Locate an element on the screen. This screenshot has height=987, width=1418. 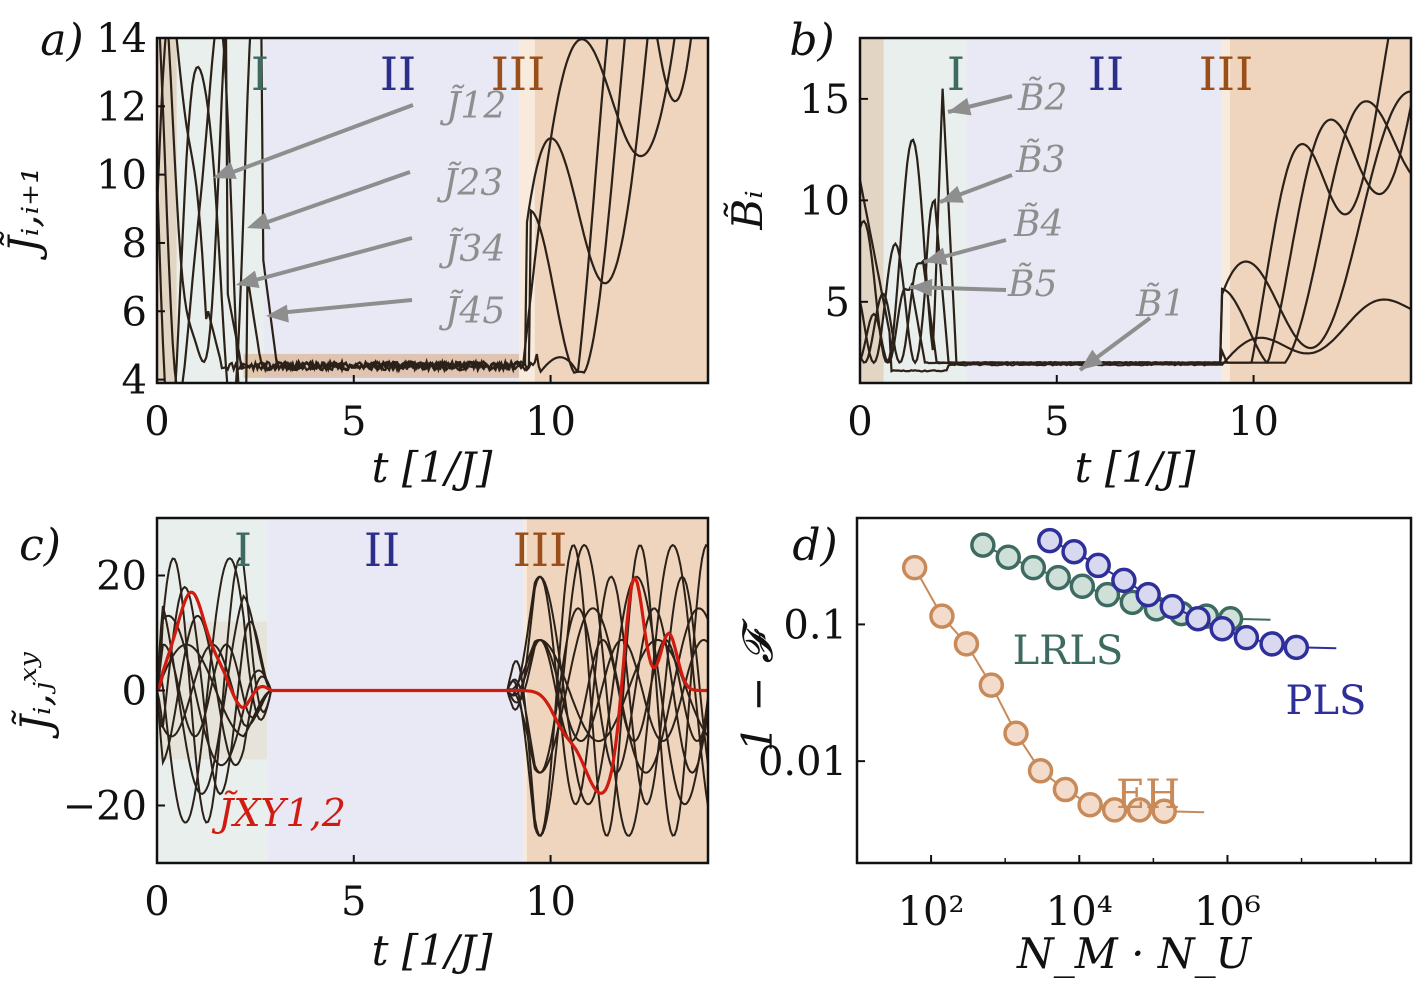
panel-d-xlabel: N_M · N_U is located at coordinates (1134, 953).